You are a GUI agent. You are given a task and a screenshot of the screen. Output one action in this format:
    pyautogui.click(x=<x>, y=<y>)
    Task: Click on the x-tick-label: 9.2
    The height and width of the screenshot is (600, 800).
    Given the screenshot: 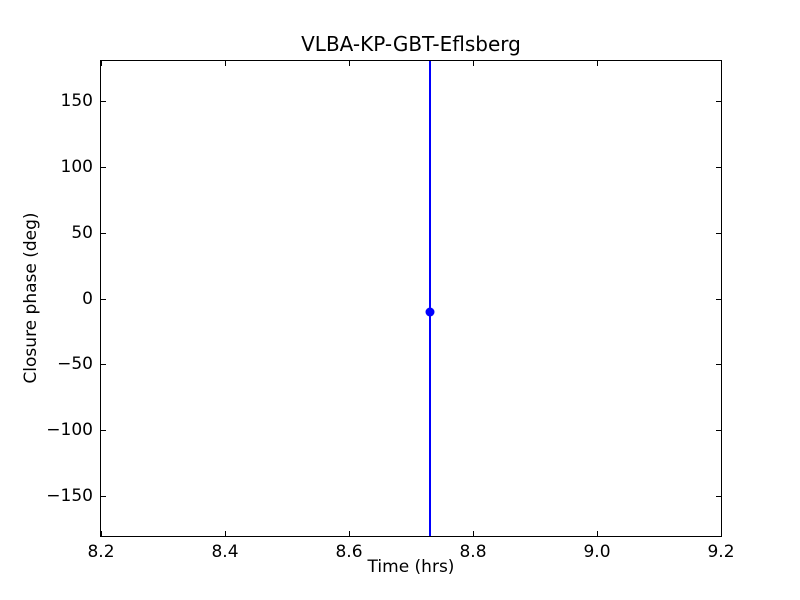 What is the action you would take?
    pyautogui.click(x=721, y=552)
    